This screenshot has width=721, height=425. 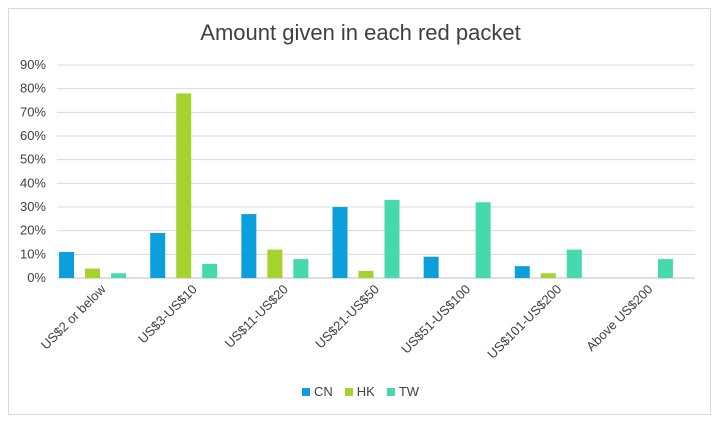 I want to click on x-tick-label: US$2 or below, so click(x=73, y=316).